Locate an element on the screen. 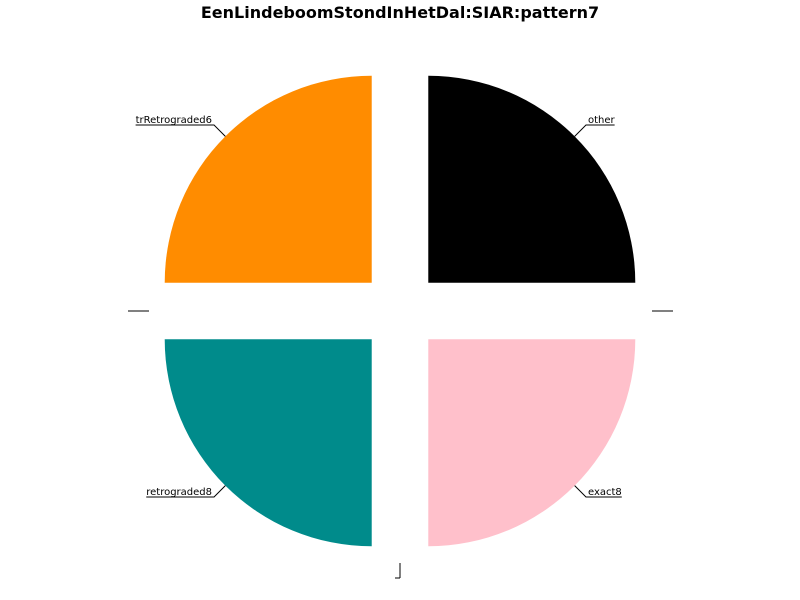  pie-slice-exact8 is located at coordinates (532, 443).